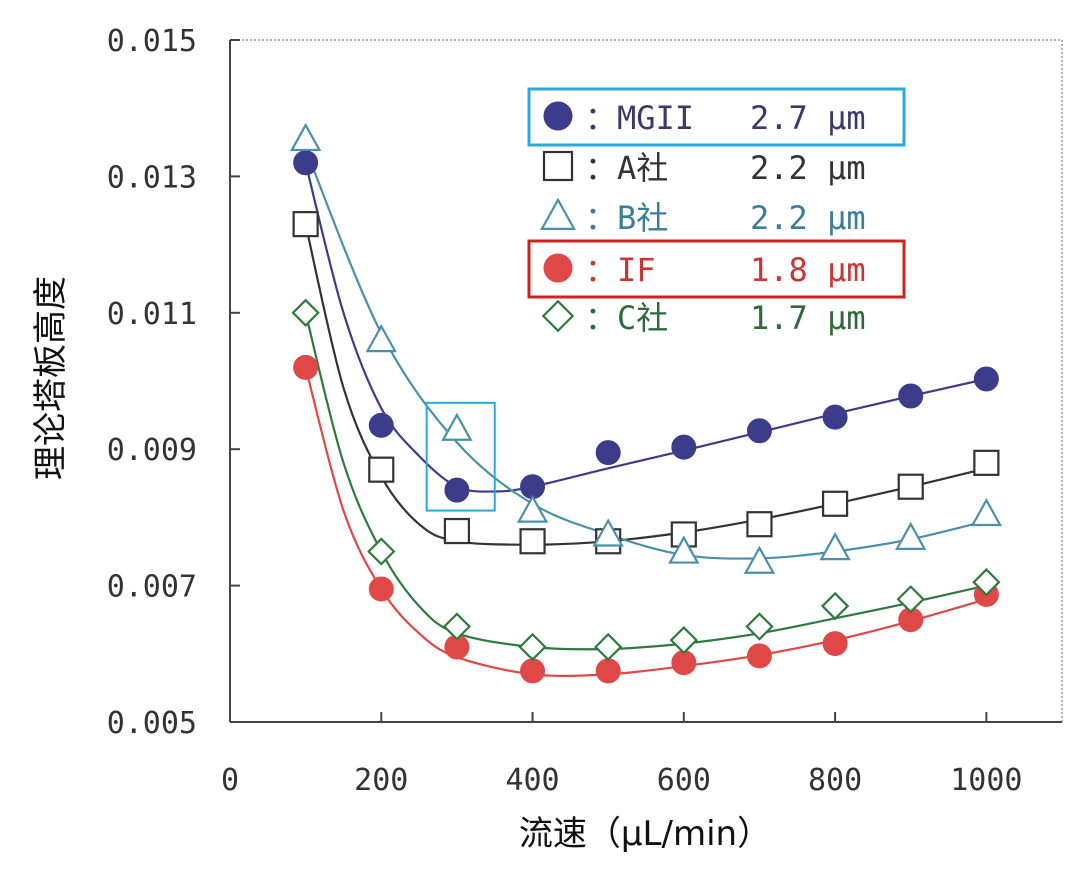 The height and width of the screenshot is (880, 1080). What do you see at coordinates (152, 41) in the screenshot?
I see `y-tick-label: 0.015` at bounding box center [152, 41].